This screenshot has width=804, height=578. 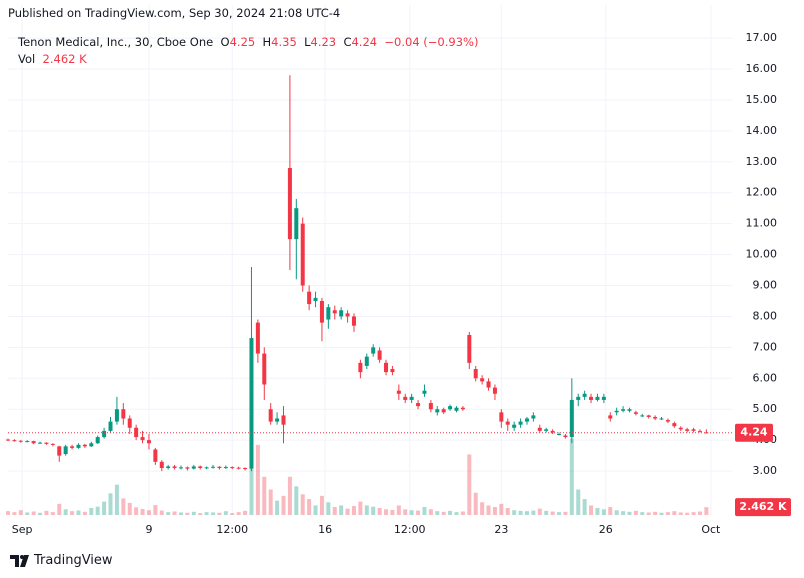 I want to click on legend-letter: C, so click(x=347, y=42).